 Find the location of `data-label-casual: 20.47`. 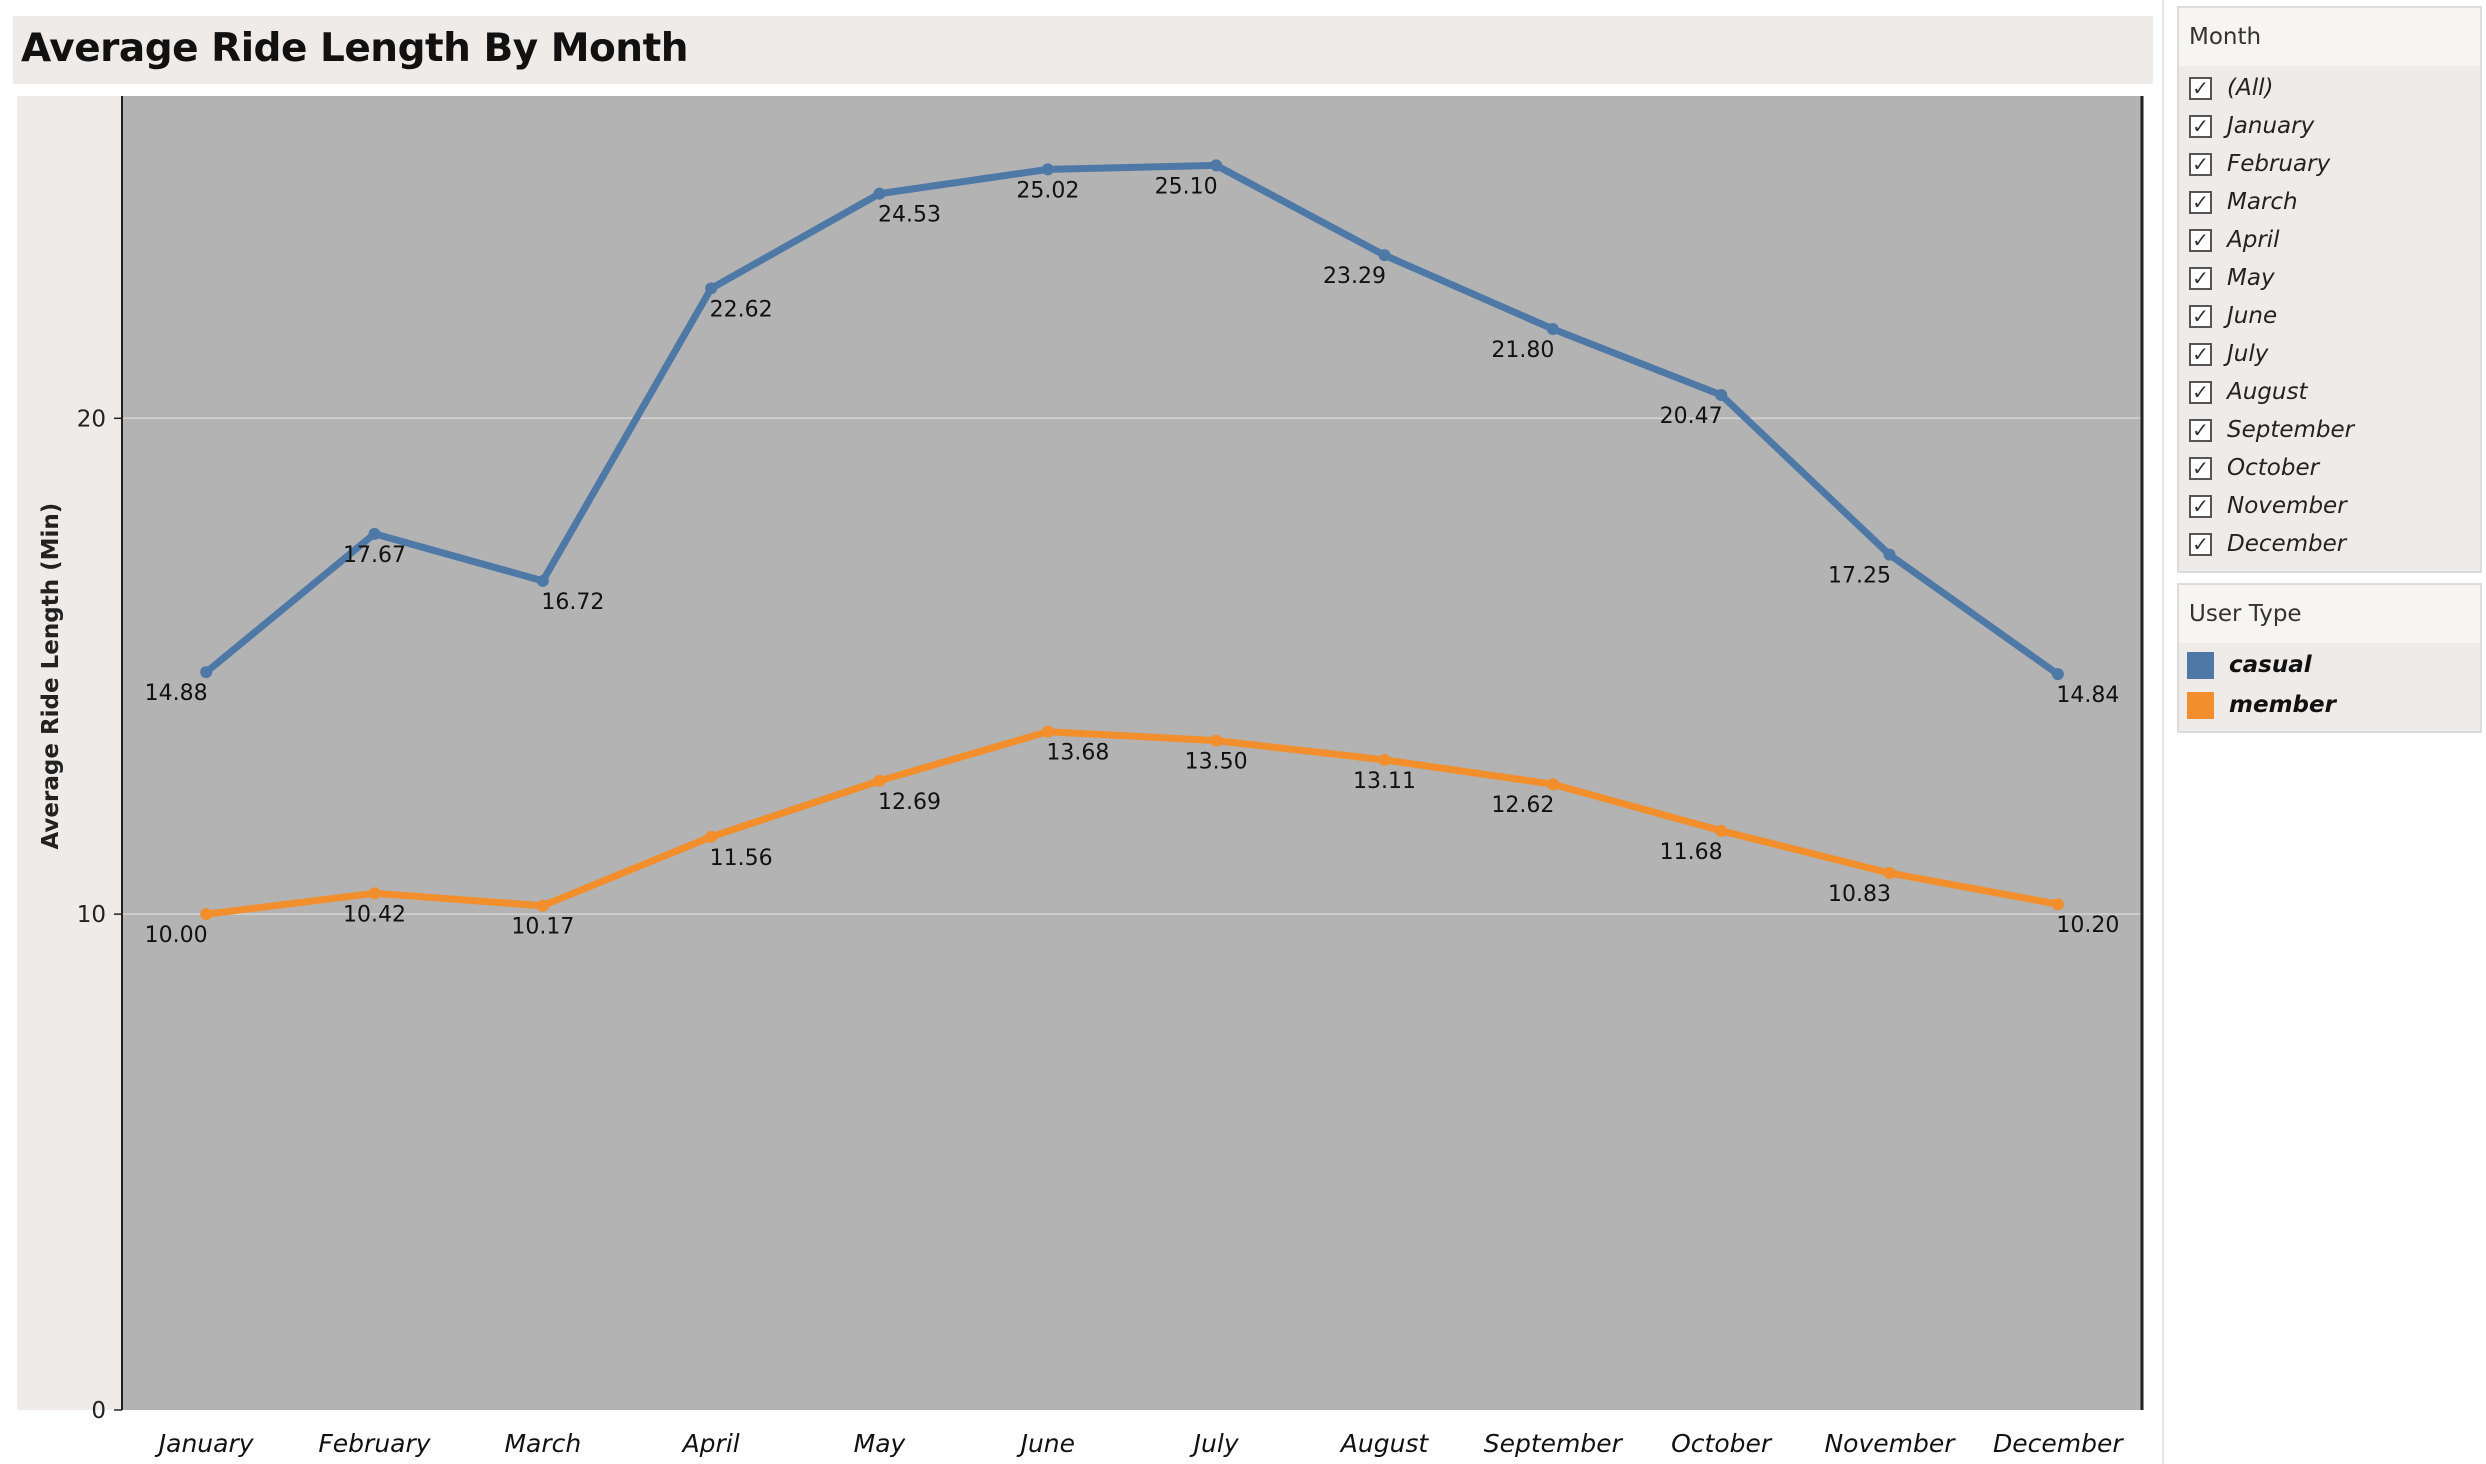

data-label-casual: 20.47 is located at coordinates (1691, 416).